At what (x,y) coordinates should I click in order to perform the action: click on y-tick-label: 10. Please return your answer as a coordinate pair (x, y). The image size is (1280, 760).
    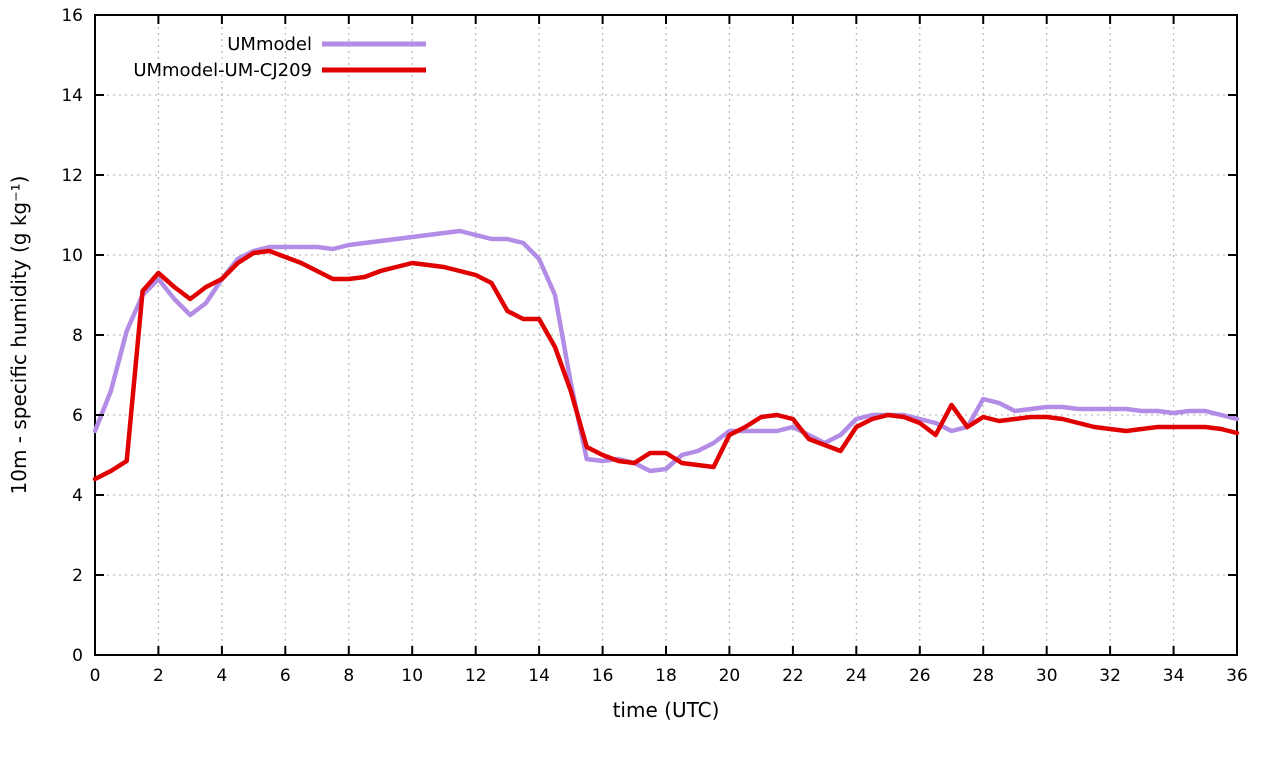
    Looking at the image, I should click on (72, 256).